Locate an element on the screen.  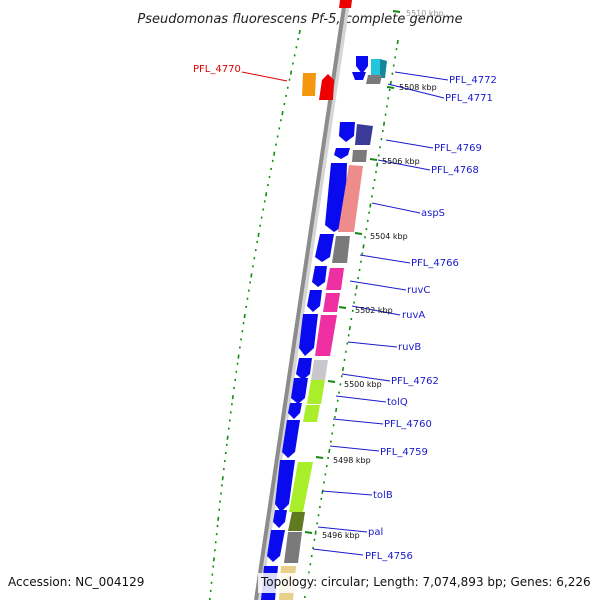
gene-PFL_4772-box is located at coordinates (375, 68).